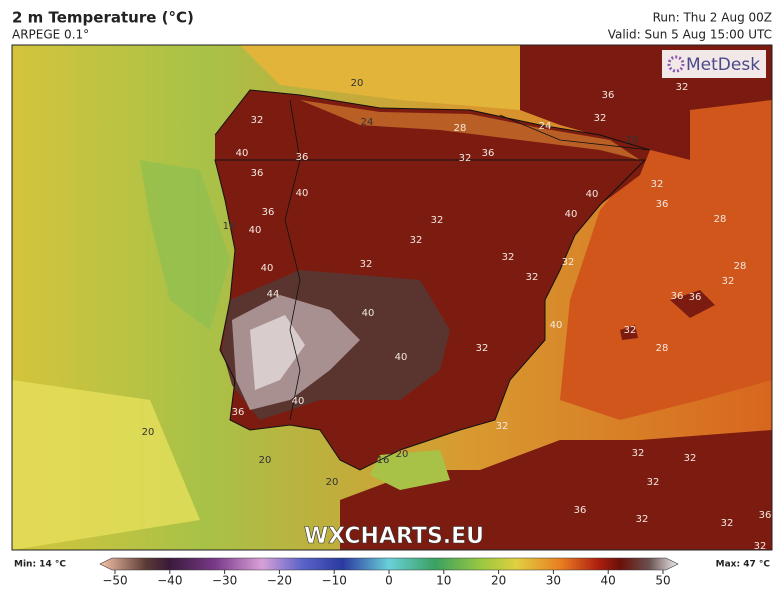 This screenshot has width=784, height=600. Describe the element at coordinates (443, 581) in the screenshot. I see `colorbar-tick-label: 10` at that location.